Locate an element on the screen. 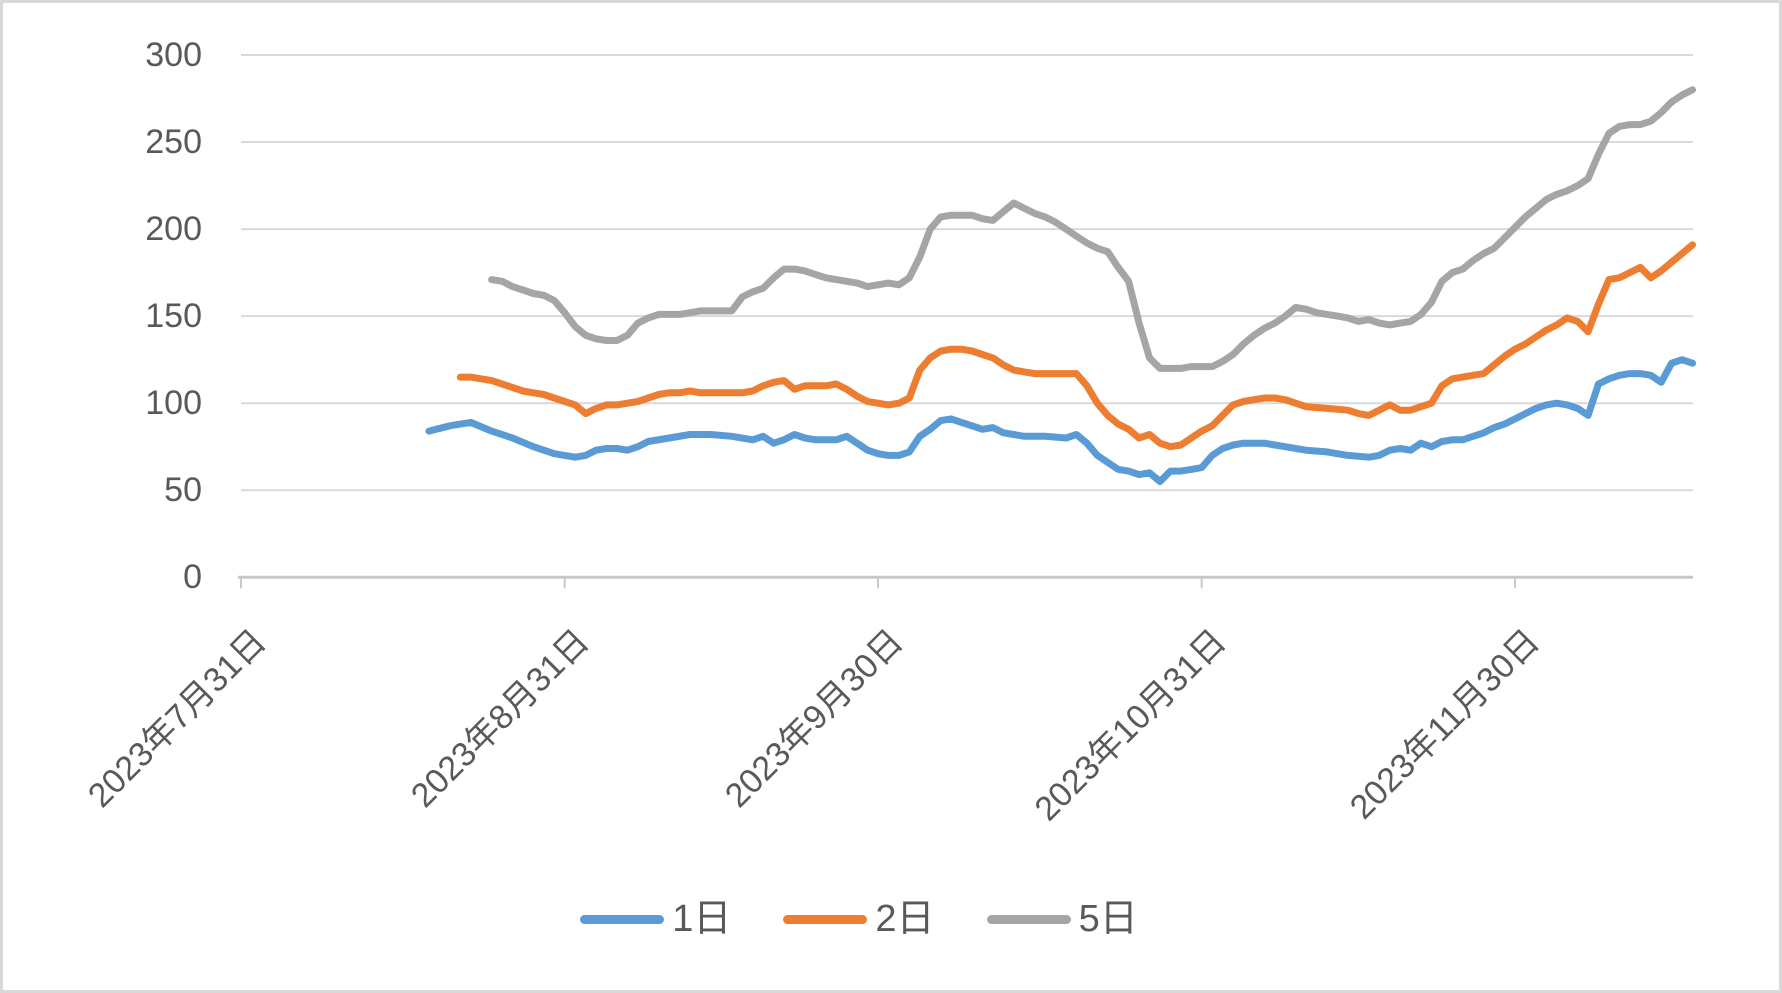  x-axis-line is located at coordinates (965, 582).